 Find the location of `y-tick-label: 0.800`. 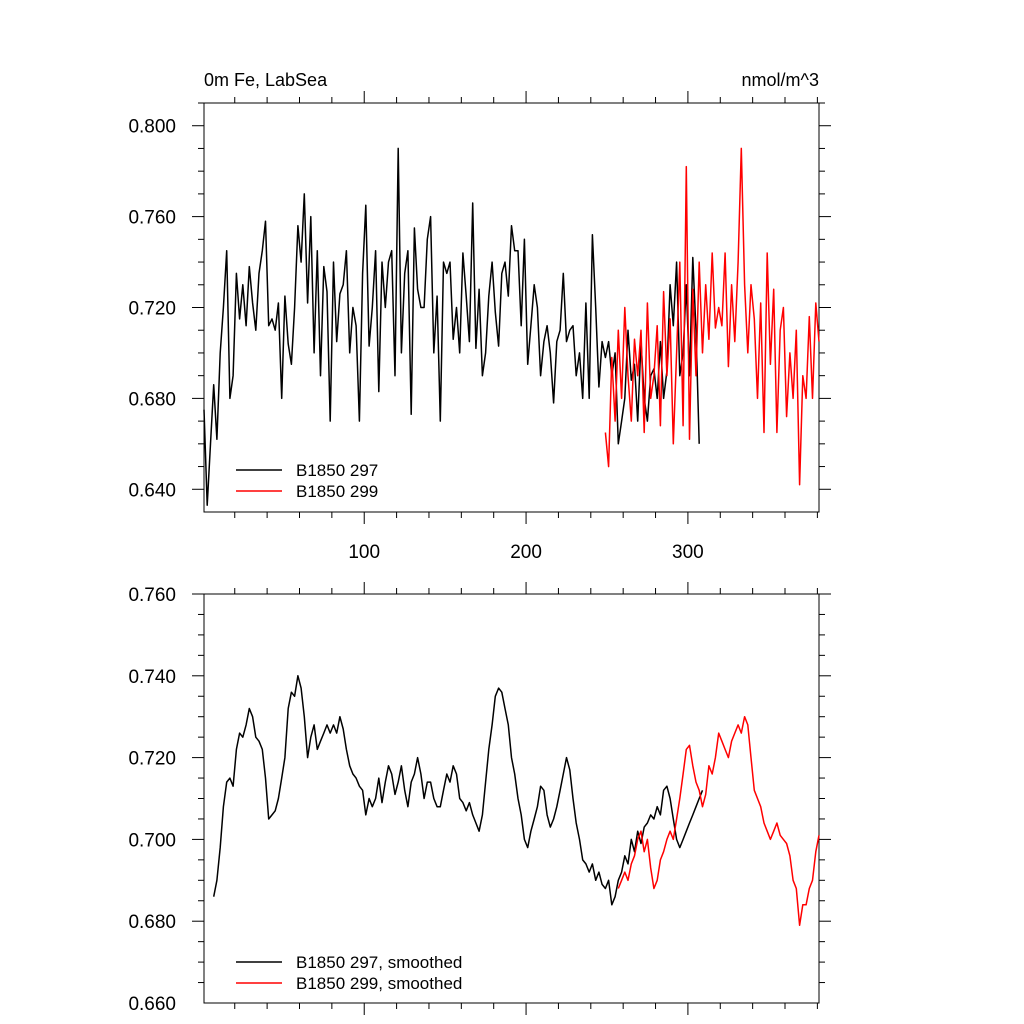

y-tick-label: 0.800 is located at coordinates (152, 127).